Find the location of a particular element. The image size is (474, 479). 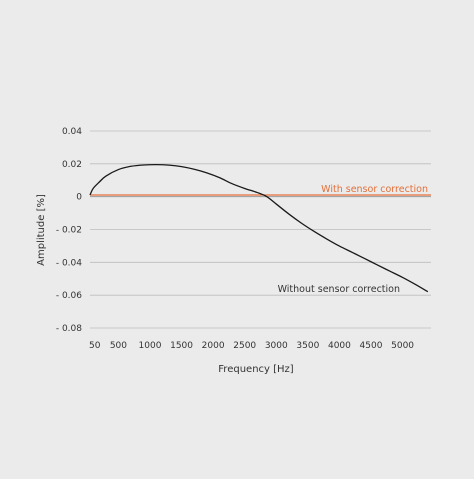

y-tick-label: - 0.02 is located at coordinates (69, 231).